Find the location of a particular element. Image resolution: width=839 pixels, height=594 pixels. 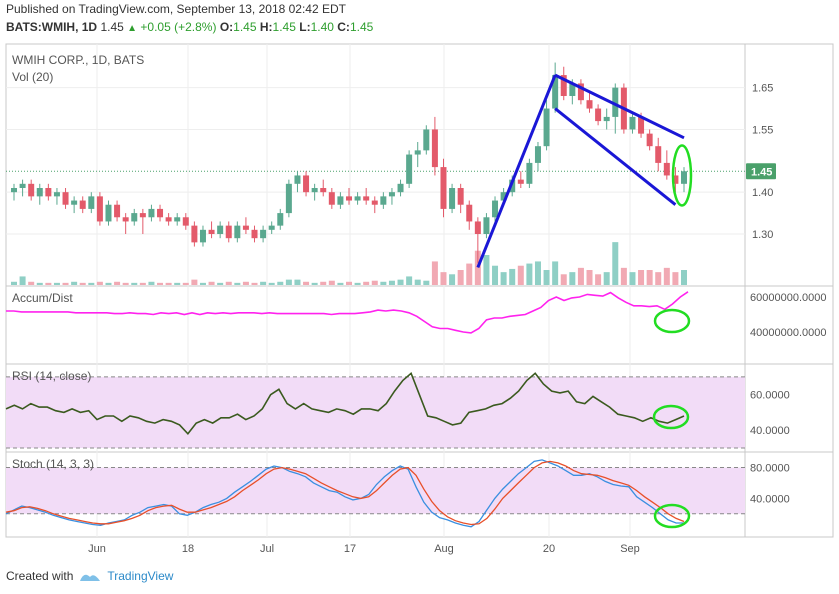

stoch-k-line is located at coordinates (344, 493).